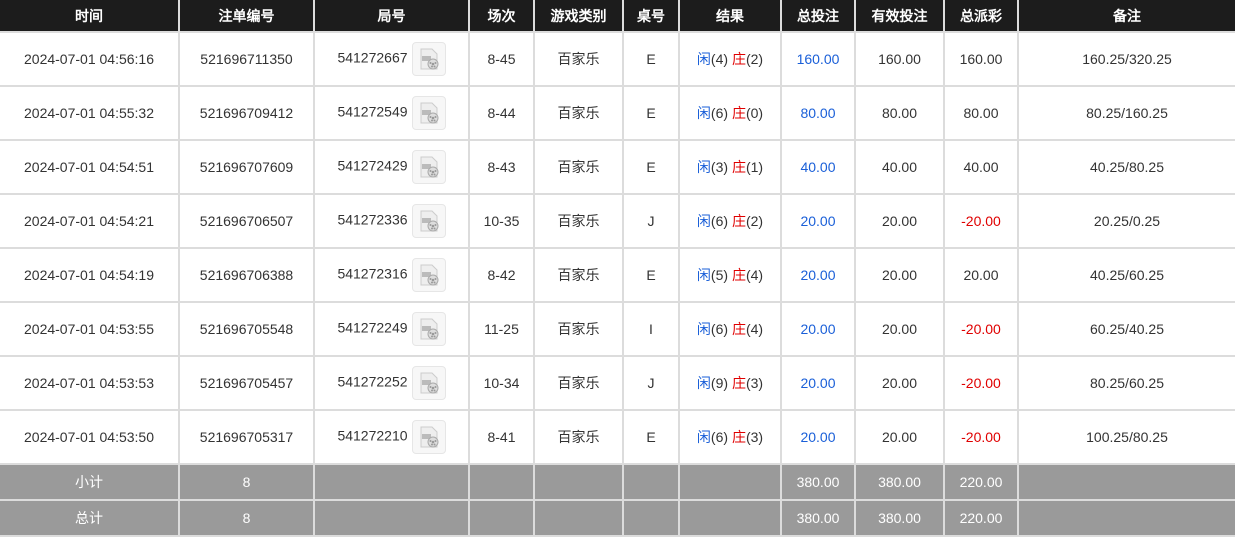 The image size is (1235, 537). Describe the element at coordinates (391, 329) in the screenshot. I see `round-cell: 541272249` at that location.